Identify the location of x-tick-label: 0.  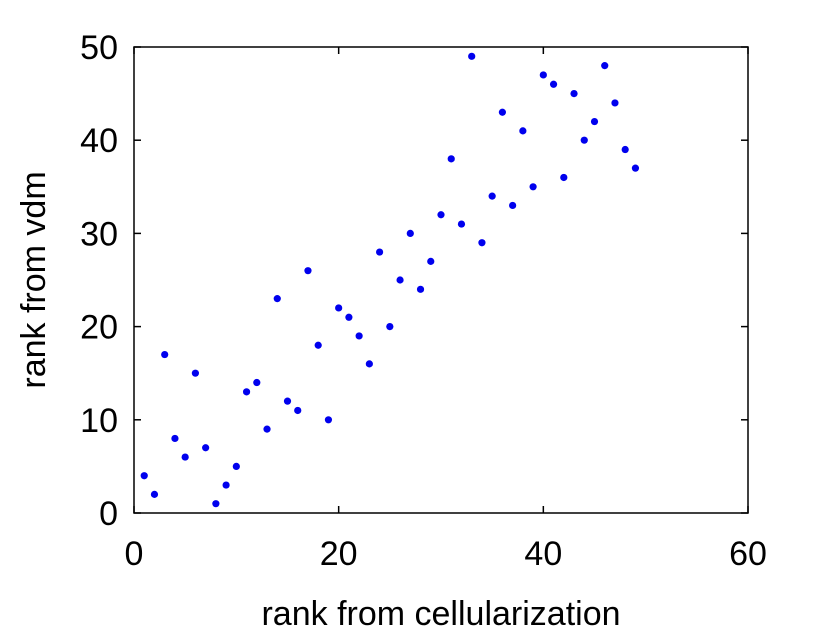
(134, 554).